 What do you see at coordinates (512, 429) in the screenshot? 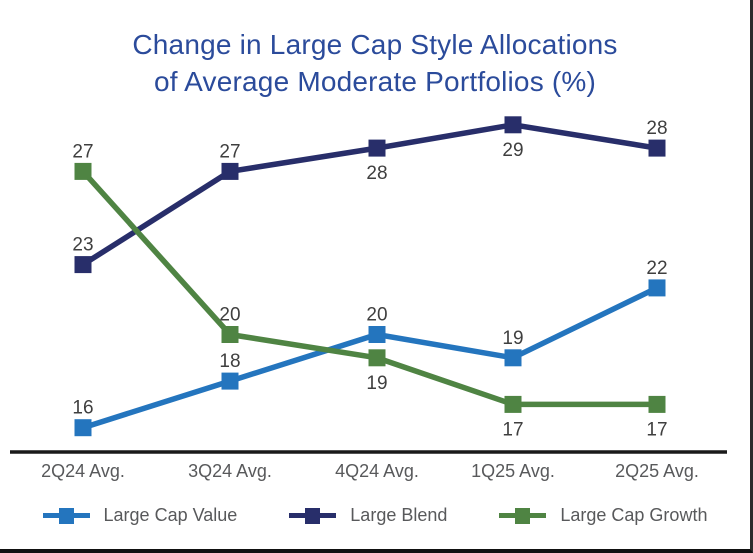
I see `data-label-large-cap-growth-1q25-avg-: 17` at bounding box center [512, 429].